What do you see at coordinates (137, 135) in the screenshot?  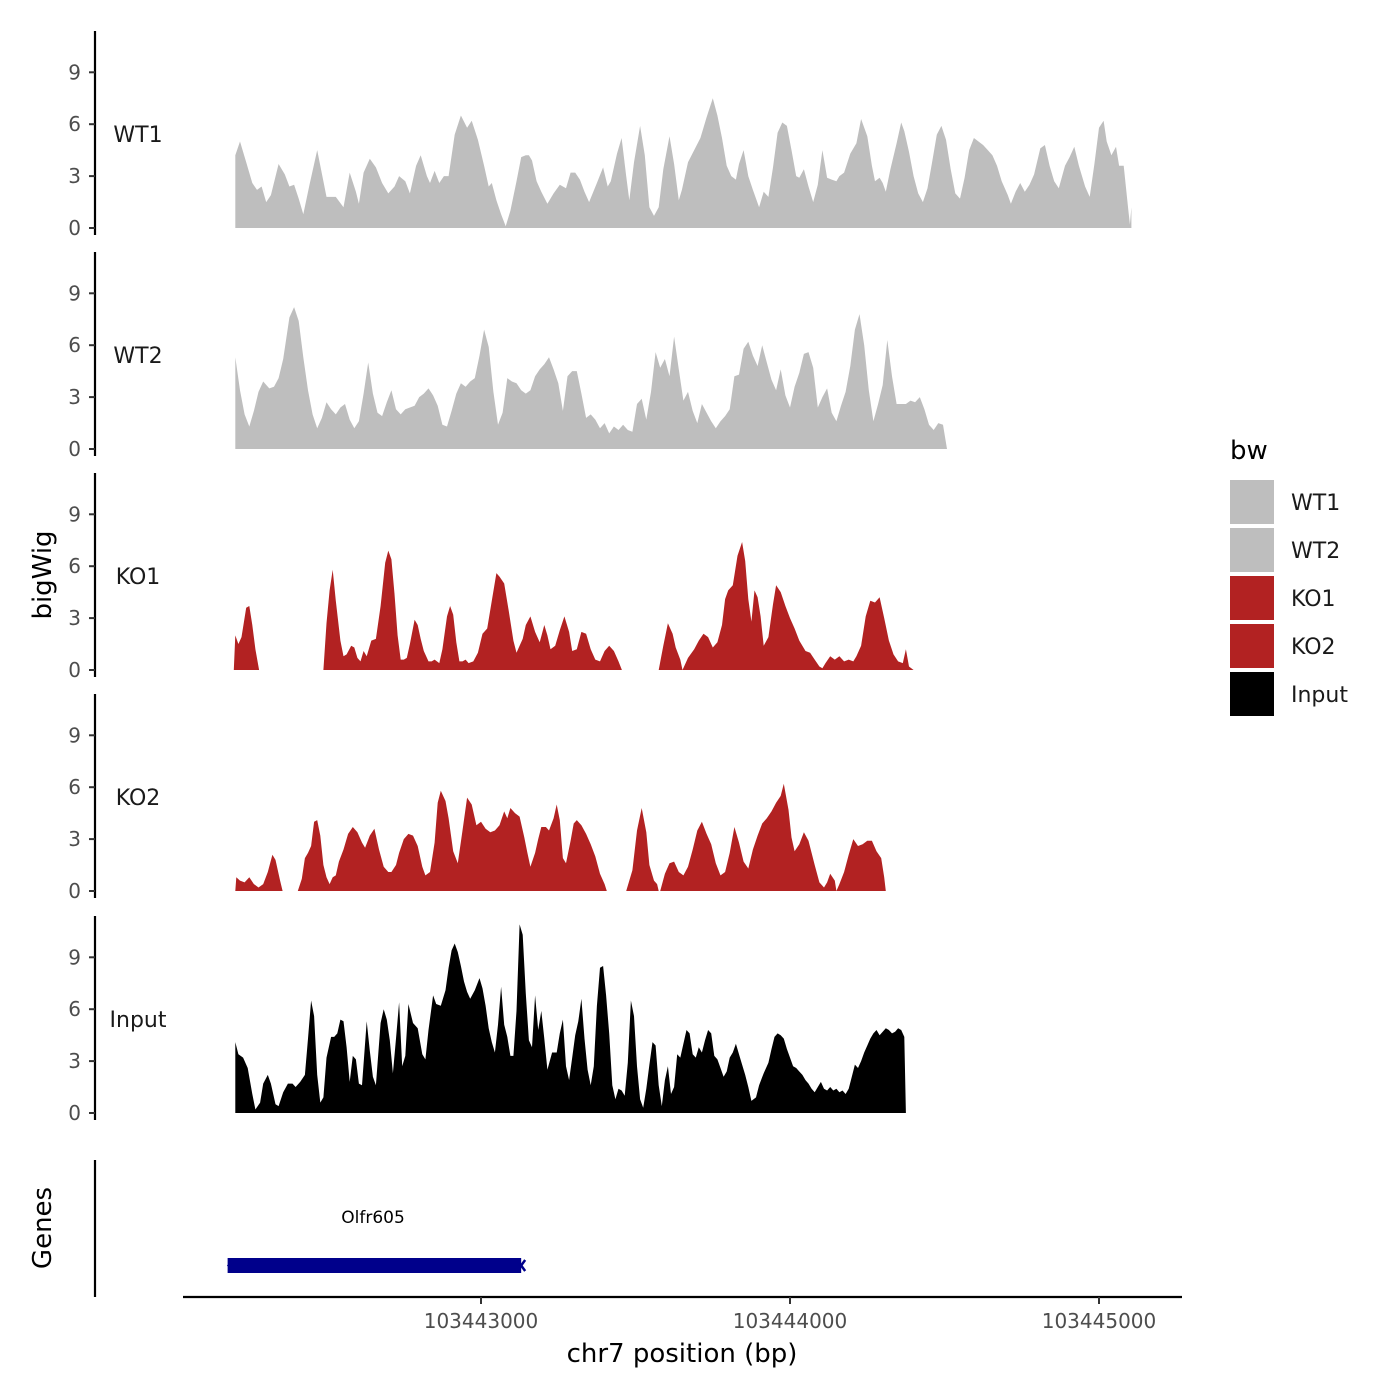 I see `track-label-WT1: WT1` at bounding box center [137, 135].